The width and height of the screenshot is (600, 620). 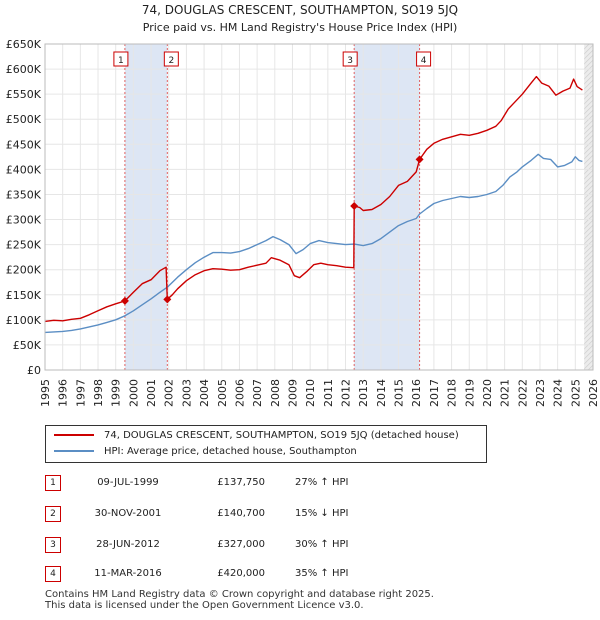 I want to click on x-tick-label: 2021, so click(x=505, y=393).